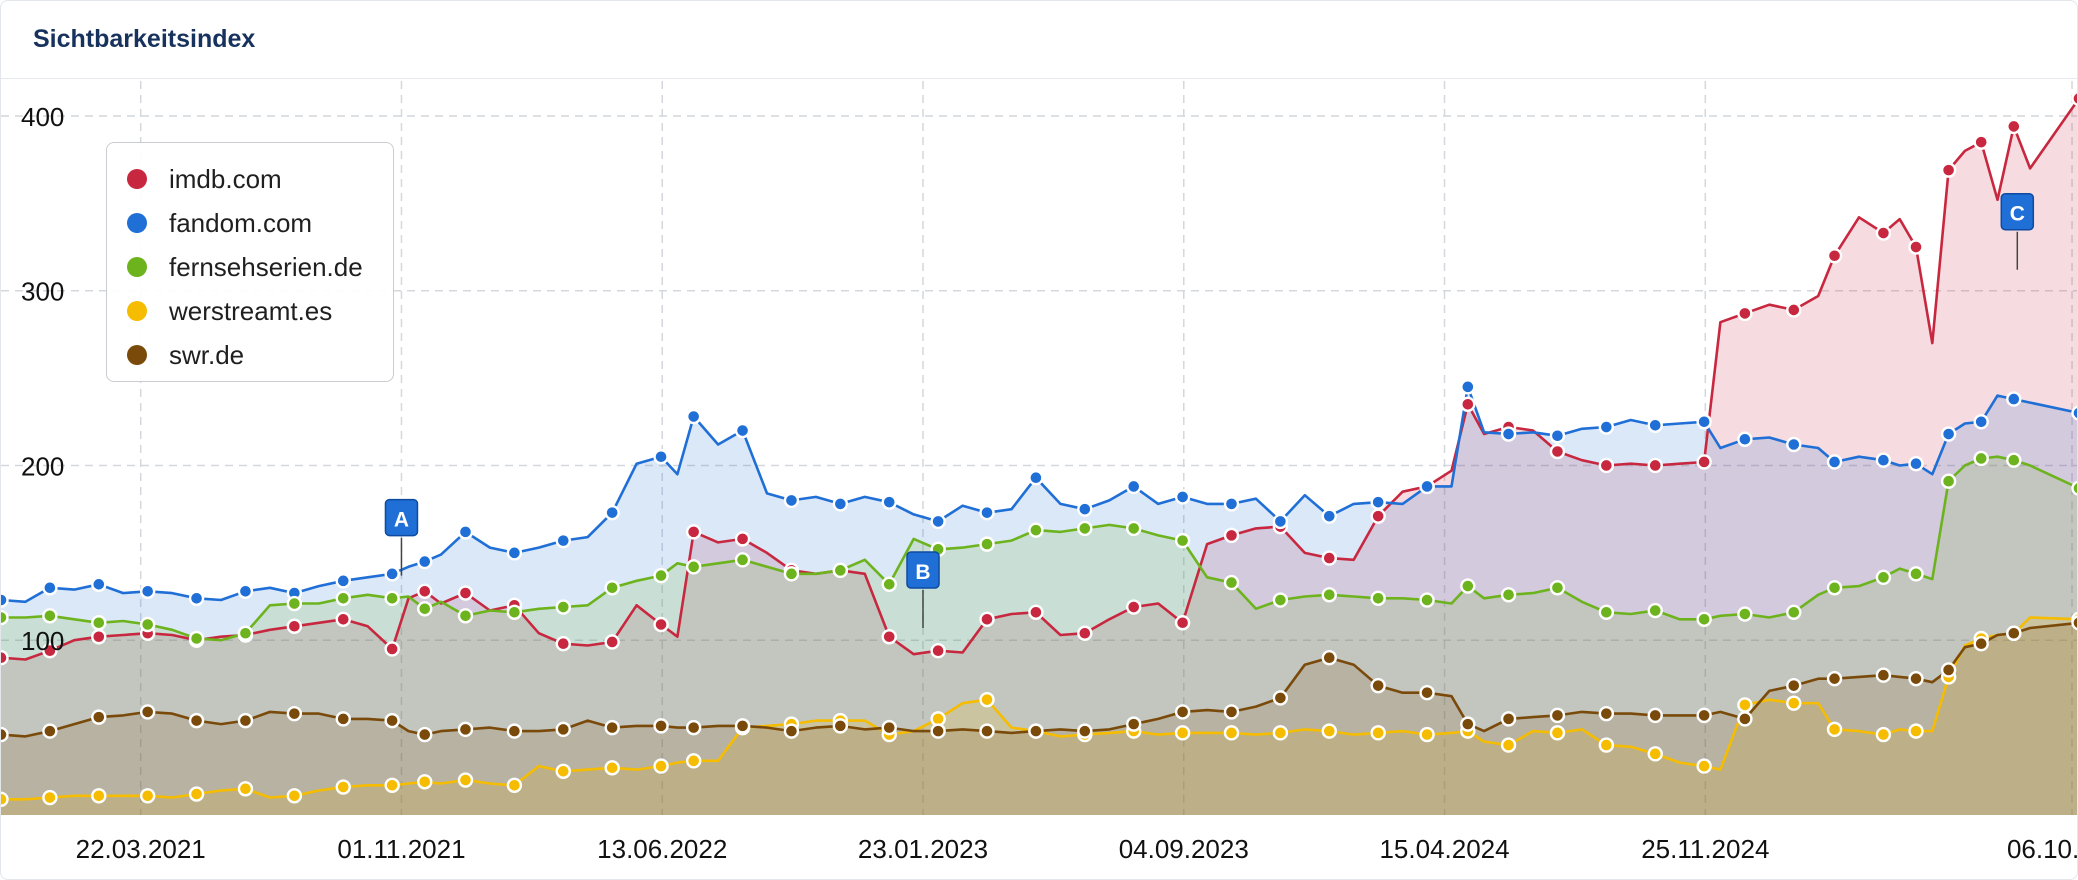 This screenshot has width=2078, height=880. Describe the element at coordinates (2017, 211) in the screenshot. I see `marker-flag` at that location.